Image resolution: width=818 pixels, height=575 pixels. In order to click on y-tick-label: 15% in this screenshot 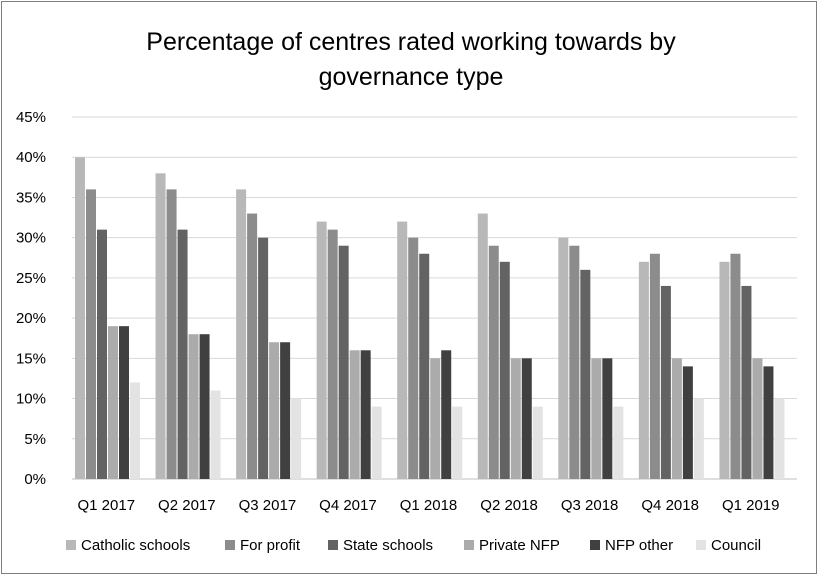, I will do `click(31, 358)`.